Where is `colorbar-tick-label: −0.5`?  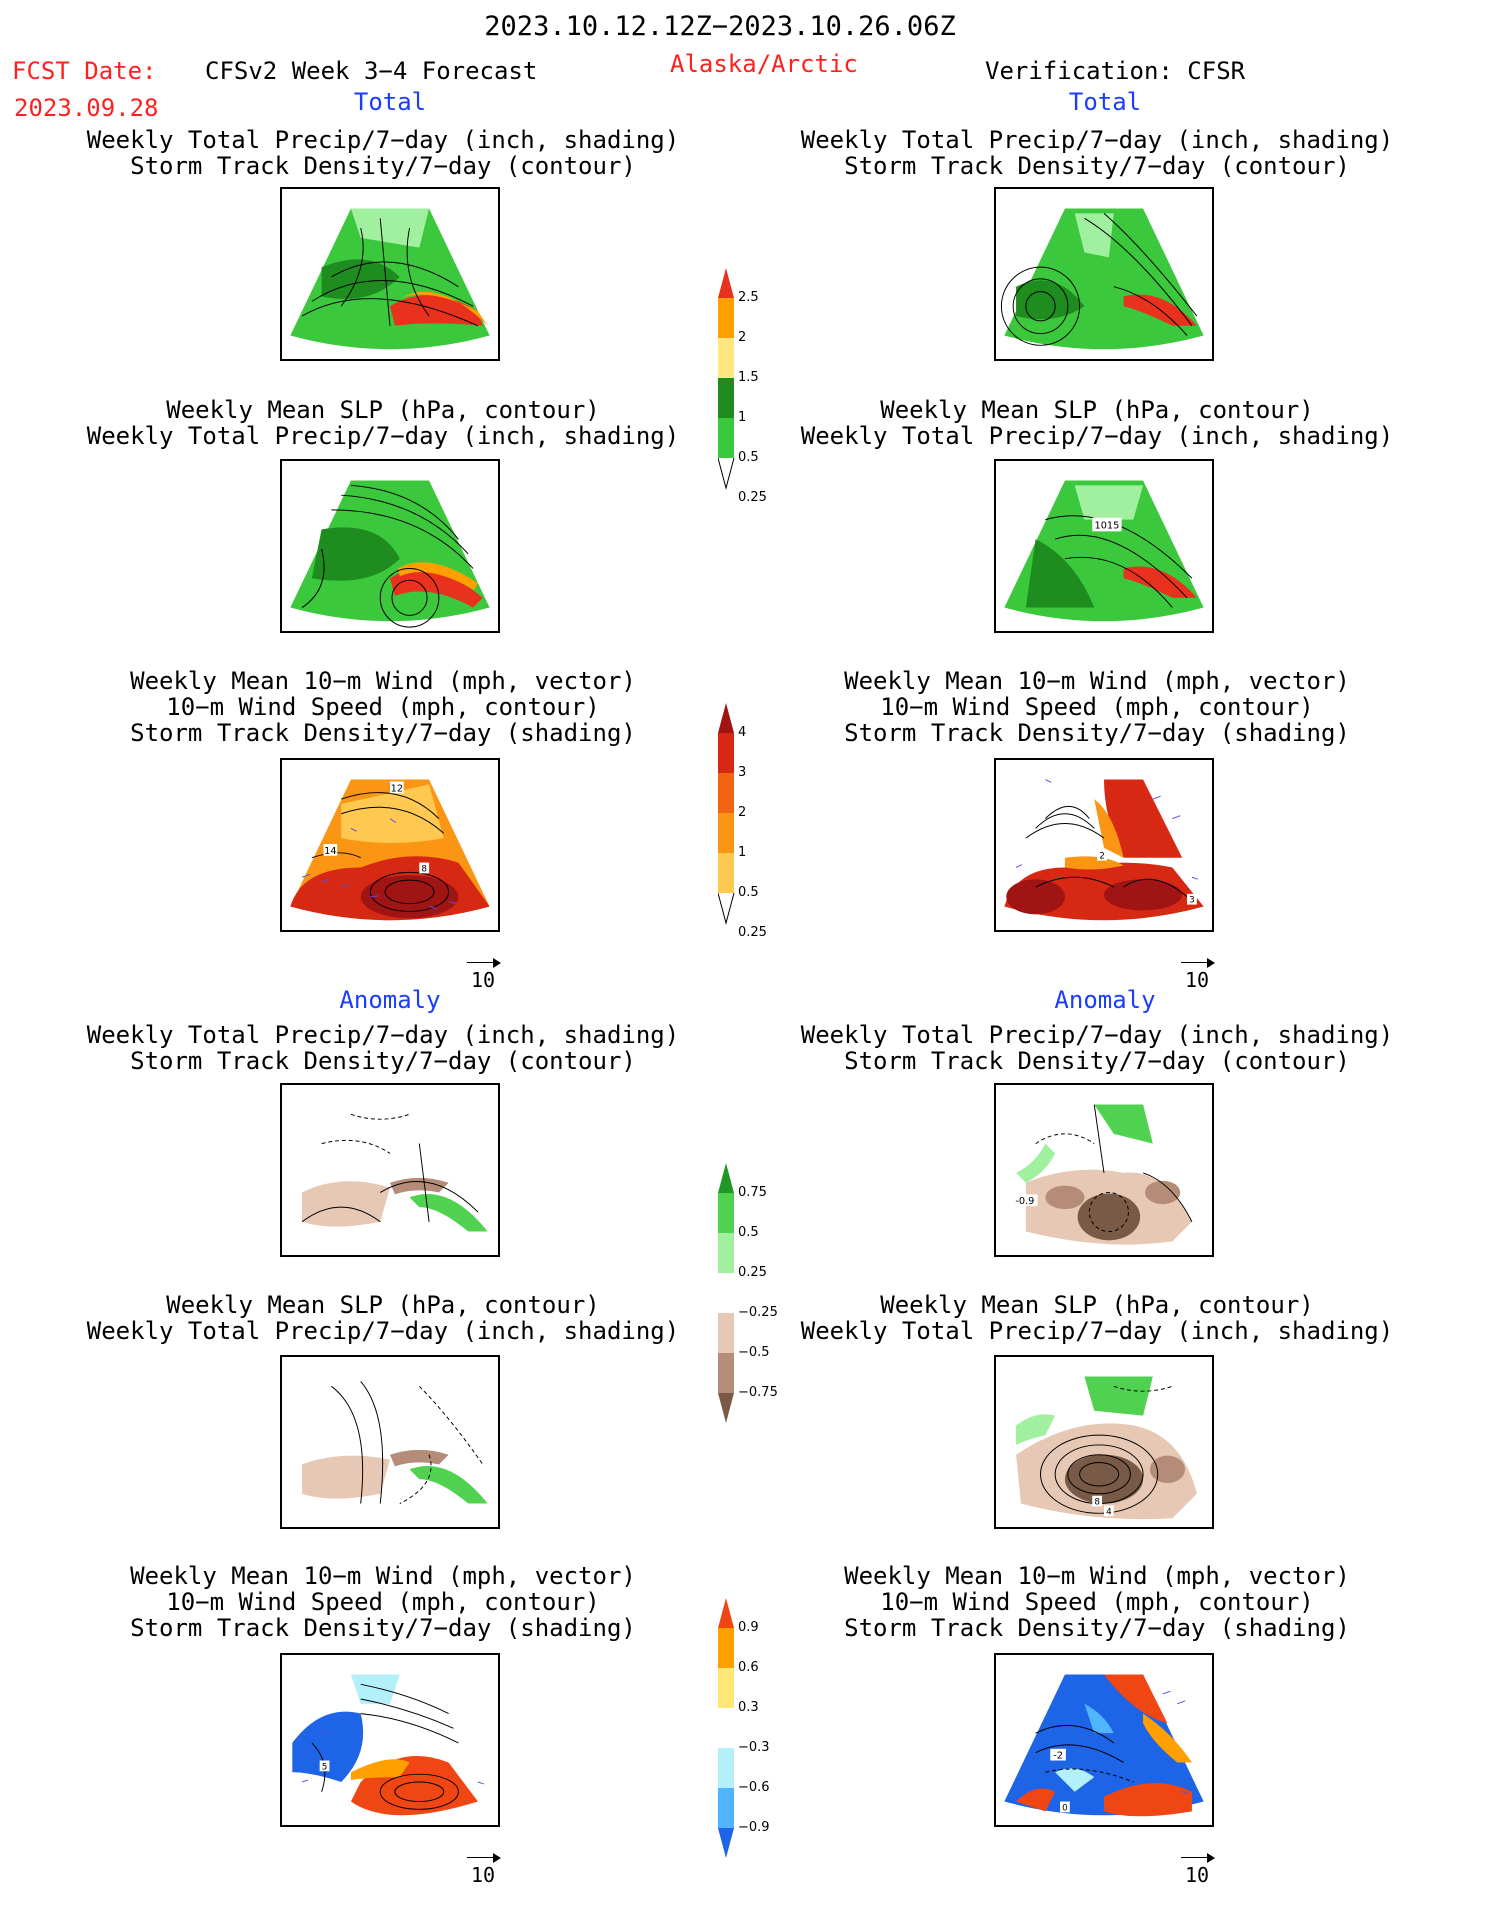
colorbar-tick-label: −0.5 is located at coordinates (754, 1352).